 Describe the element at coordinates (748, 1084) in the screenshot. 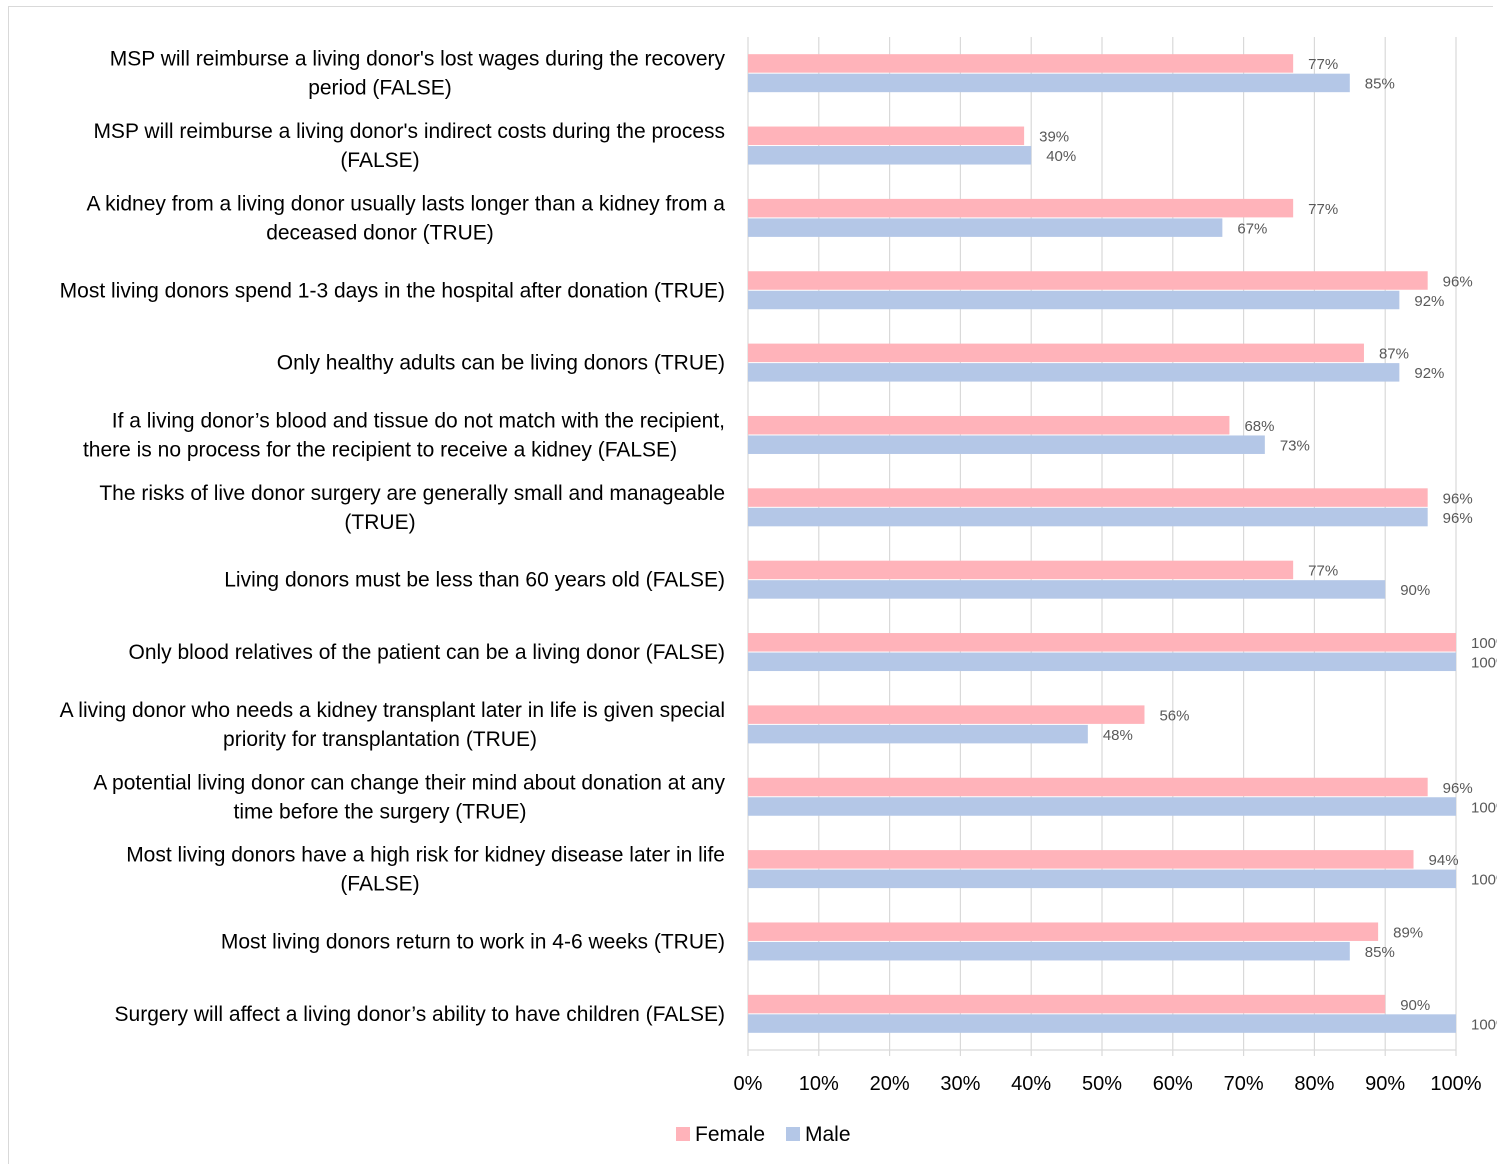

I see `x-tick-label: 0%` at that location.